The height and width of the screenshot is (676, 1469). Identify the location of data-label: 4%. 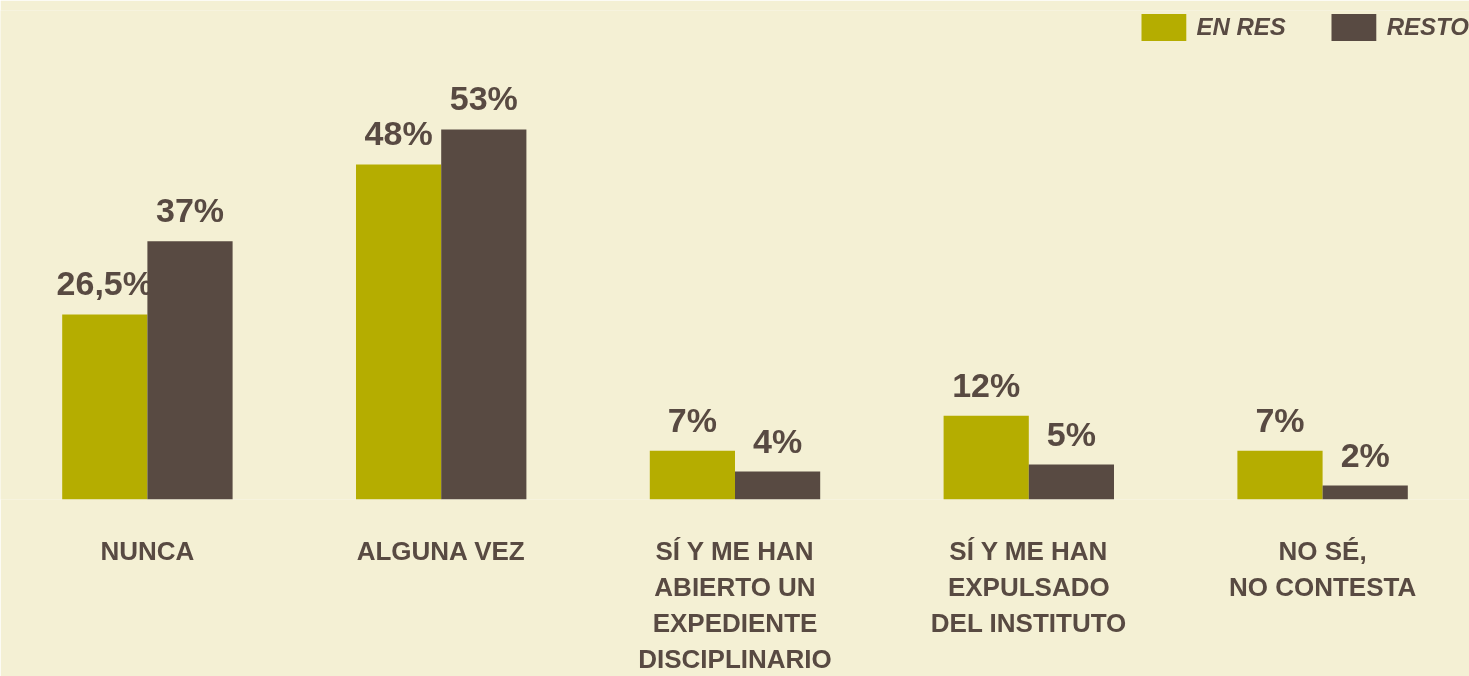
(778, 440).